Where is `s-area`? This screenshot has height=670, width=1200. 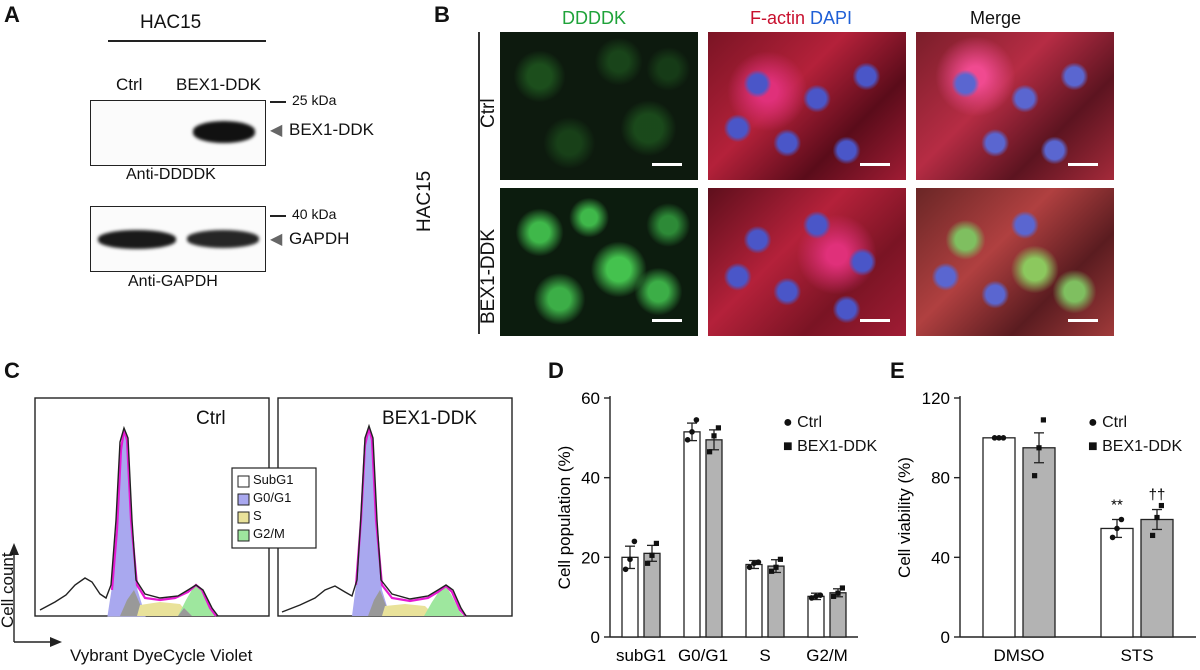 s-area is located at coordinates (408, 610).